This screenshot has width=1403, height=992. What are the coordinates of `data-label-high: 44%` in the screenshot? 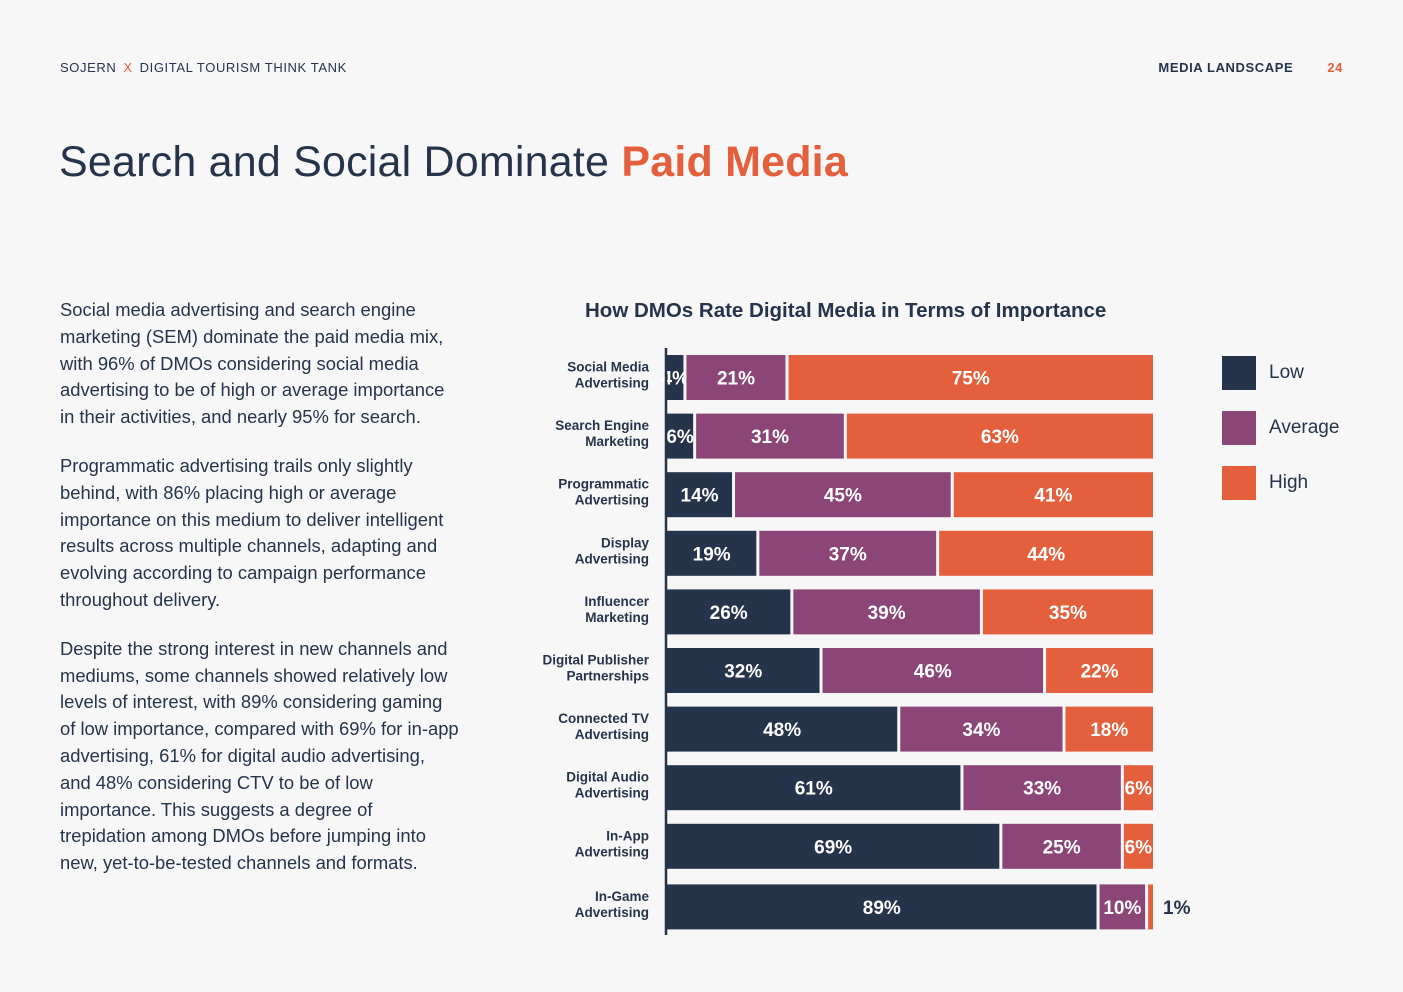 It's located at (1046, 554).